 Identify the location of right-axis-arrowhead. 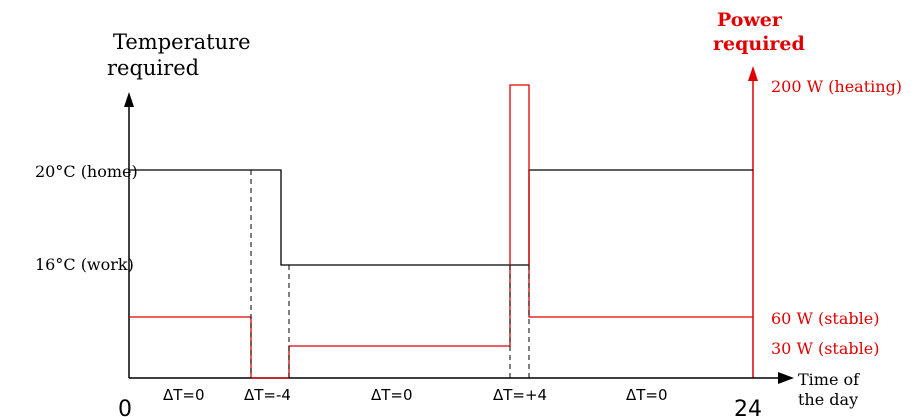
(753, 73).